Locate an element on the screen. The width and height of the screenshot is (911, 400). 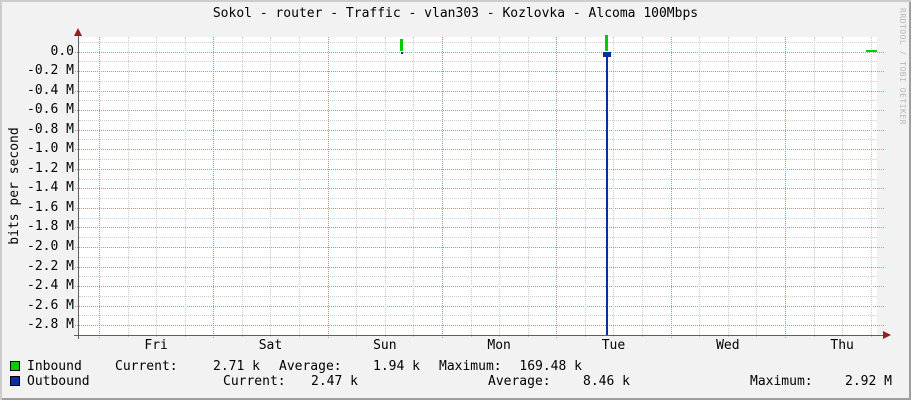
y-tick-label: -0.6 M is located at coordinates (50, 110).